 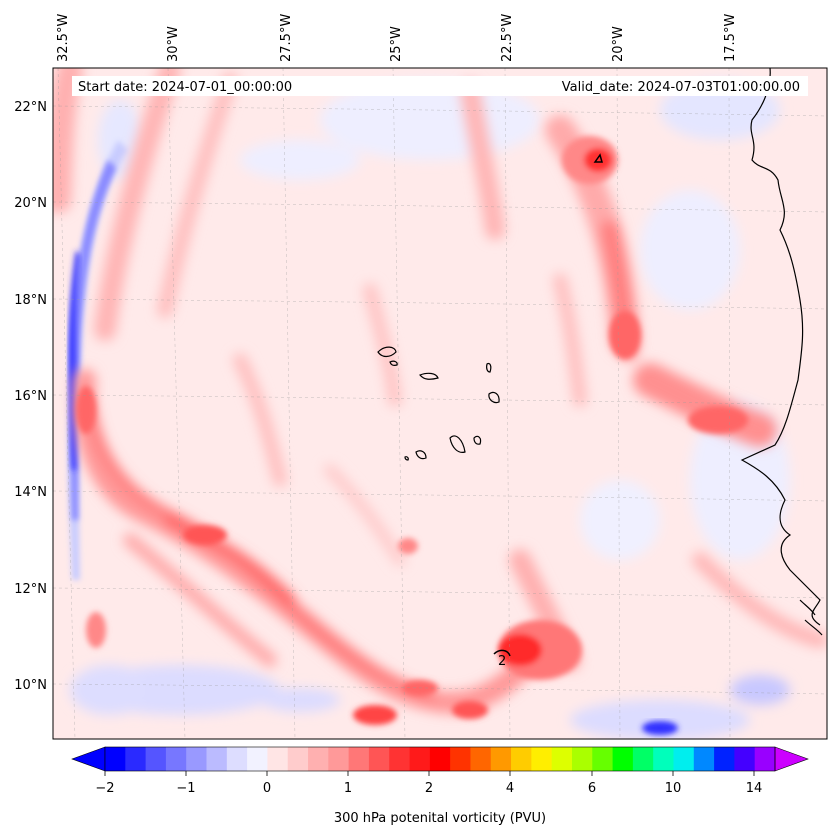 What do you see at coordinates (173, 44) in the screenshot?
I see `lon-label: 30°W` at bounding box center [173, 44].